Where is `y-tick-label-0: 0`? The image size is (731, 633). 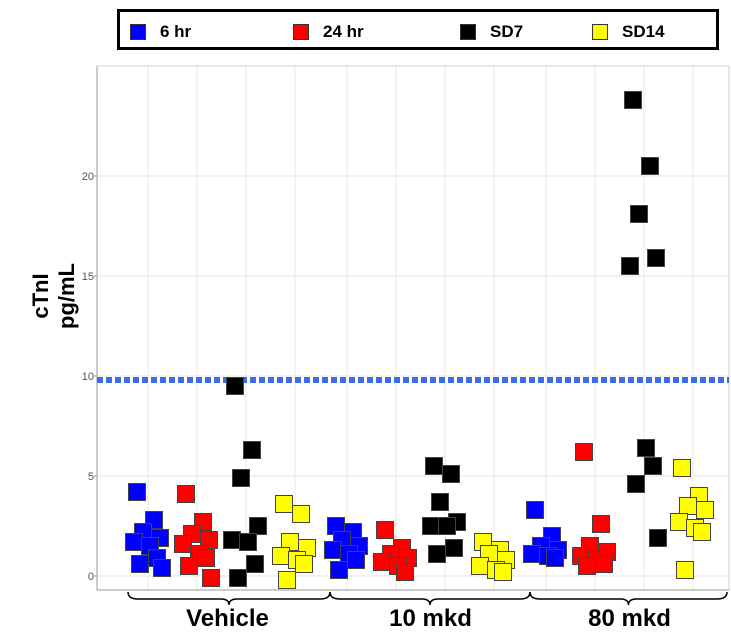
y-tick-label-0: 0 is located at coordinates (91, 577).